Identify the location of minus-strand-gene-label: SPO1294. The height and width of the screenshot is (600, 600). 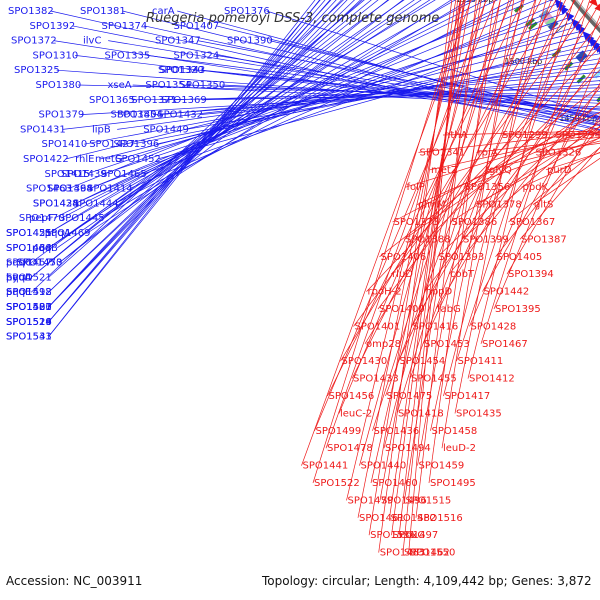
(577, 135).